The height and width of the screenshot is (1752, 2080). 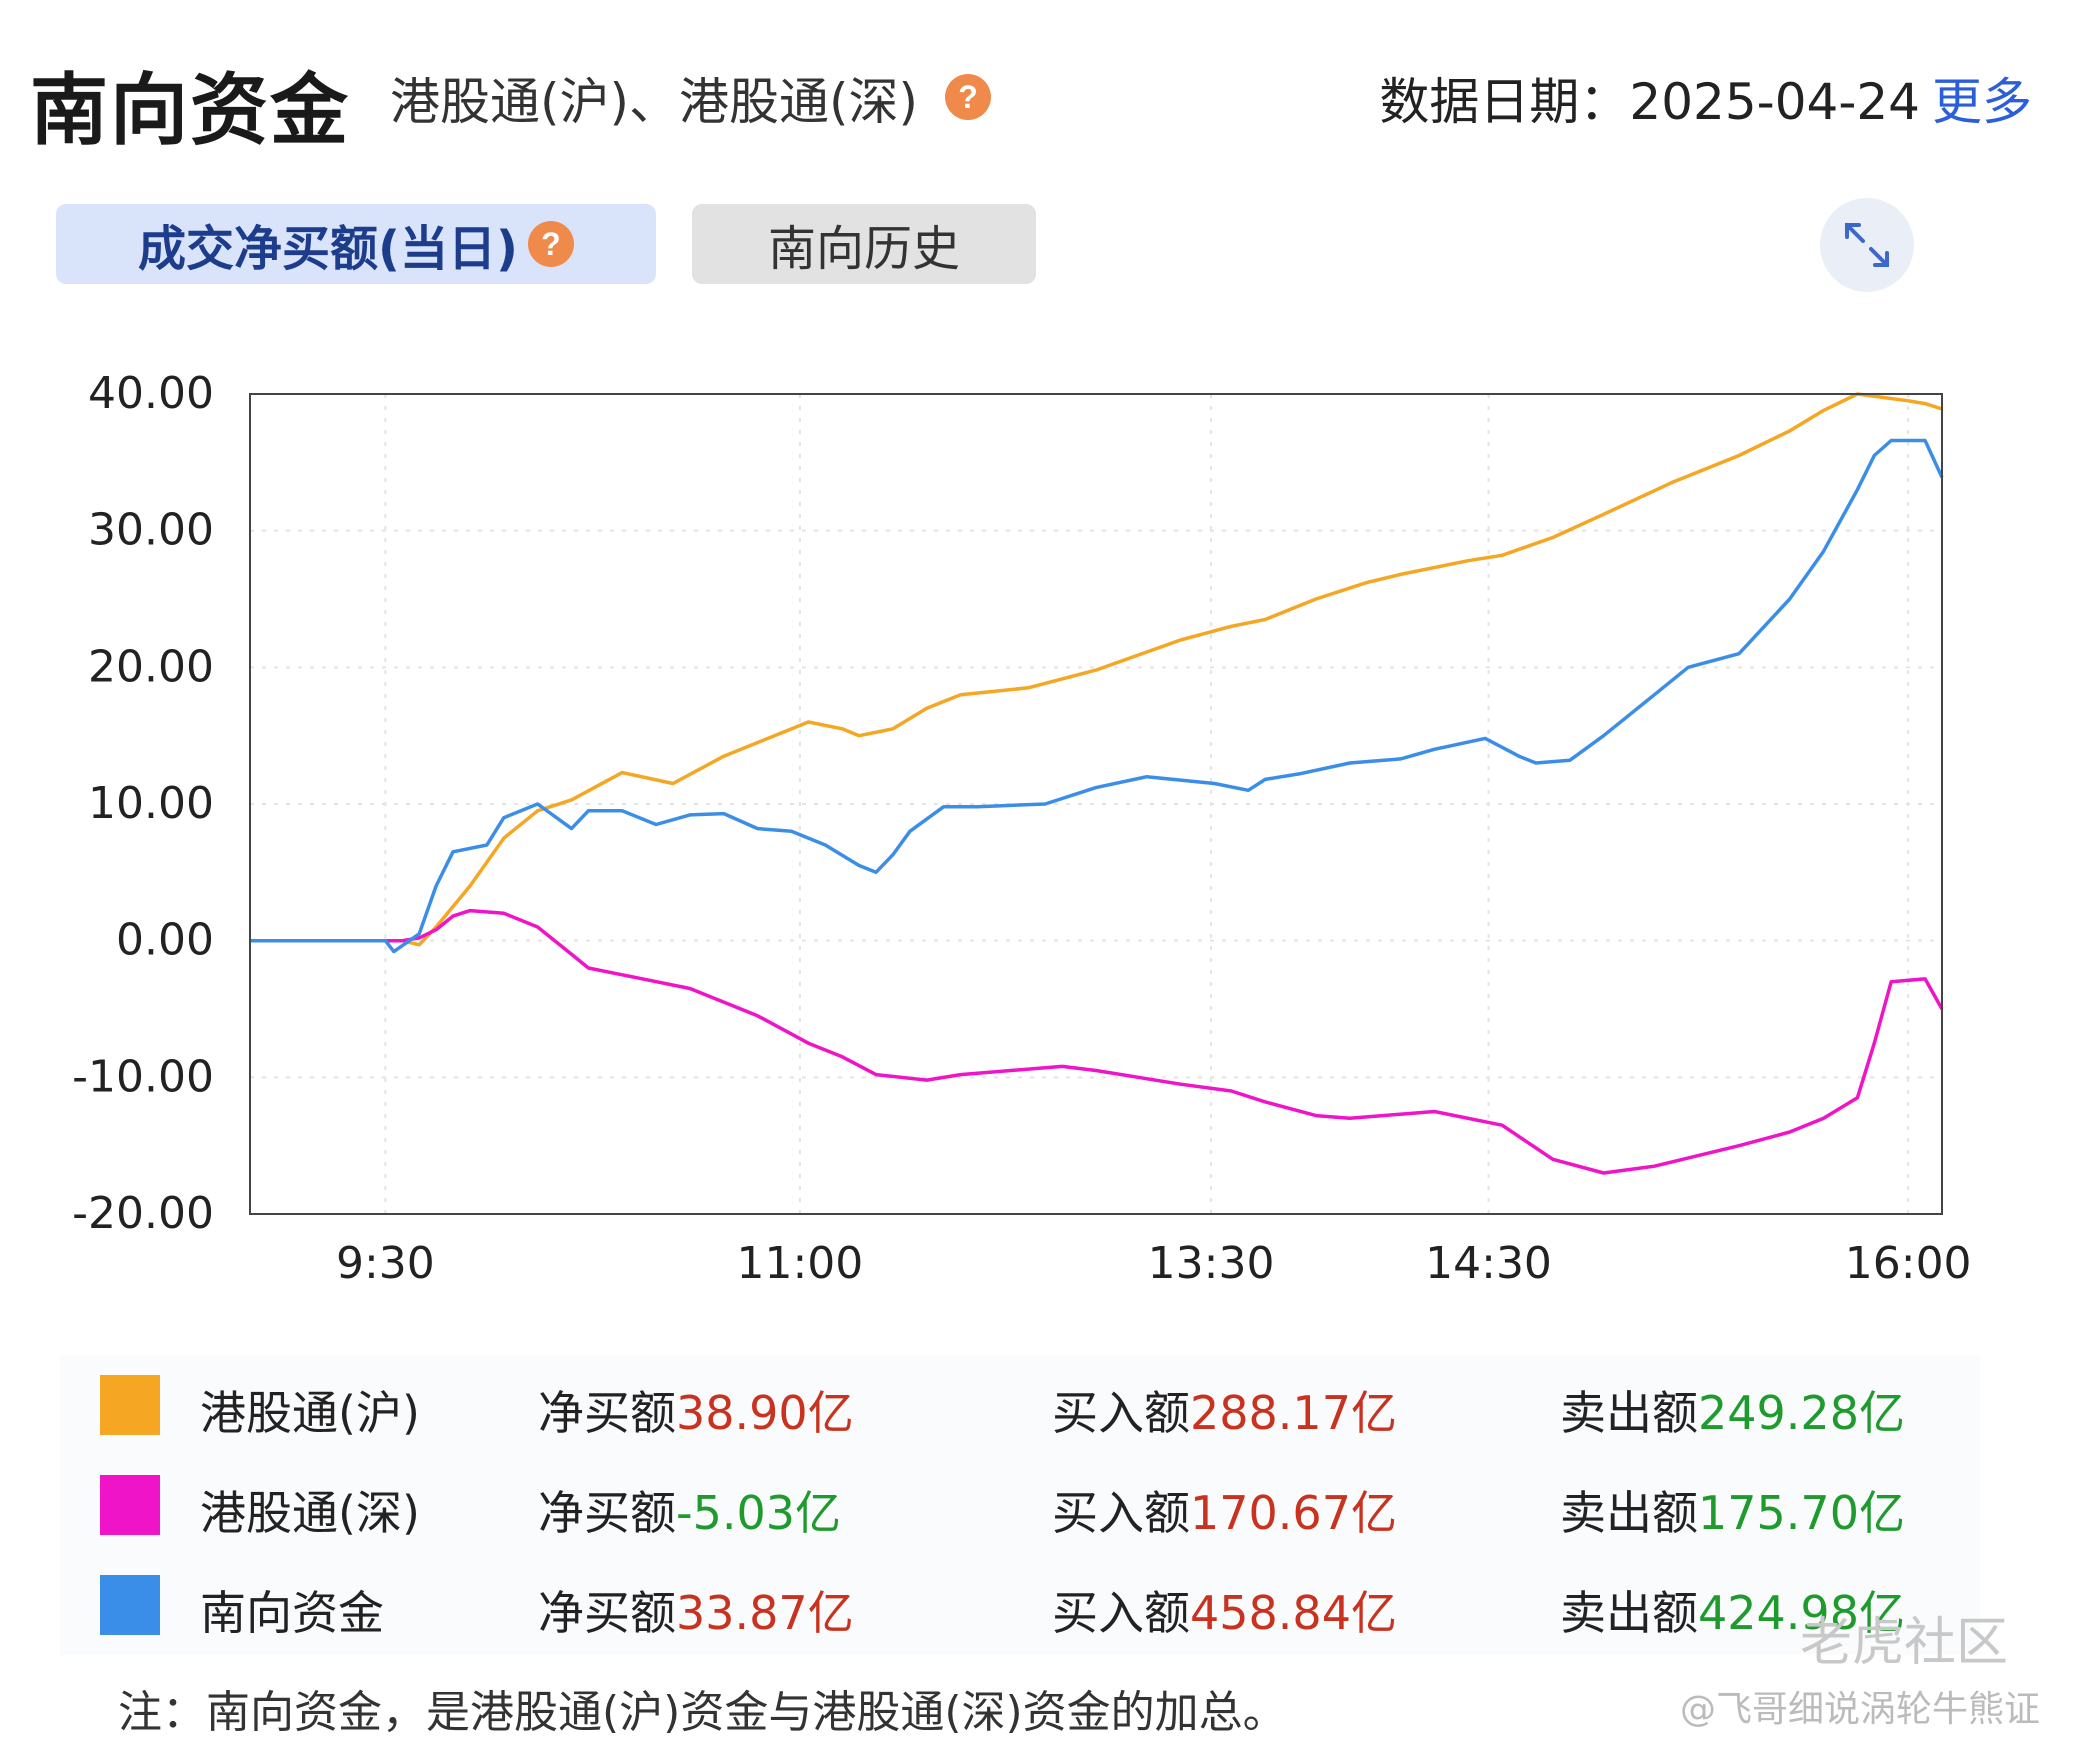 What do you see at coordinates (151, 803) in the screenshot?
I see `y-tick-label: 10.00` at bounding box center [151, 803].